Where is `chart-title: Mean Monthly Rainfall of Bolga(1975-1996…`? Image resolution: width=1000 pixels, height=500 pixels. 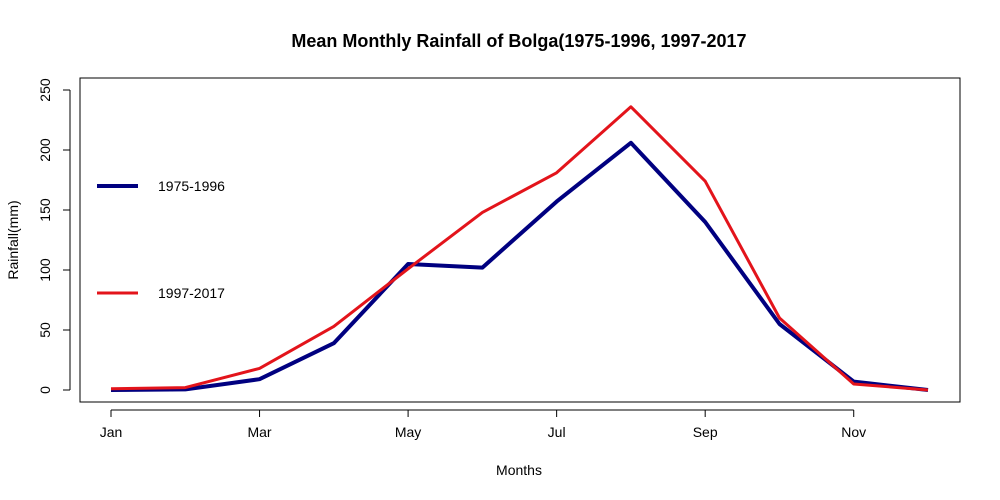
chart-title: Mean Monthly Rainfall of Bolga(1975-1996… is located at coordinates (518, 41).